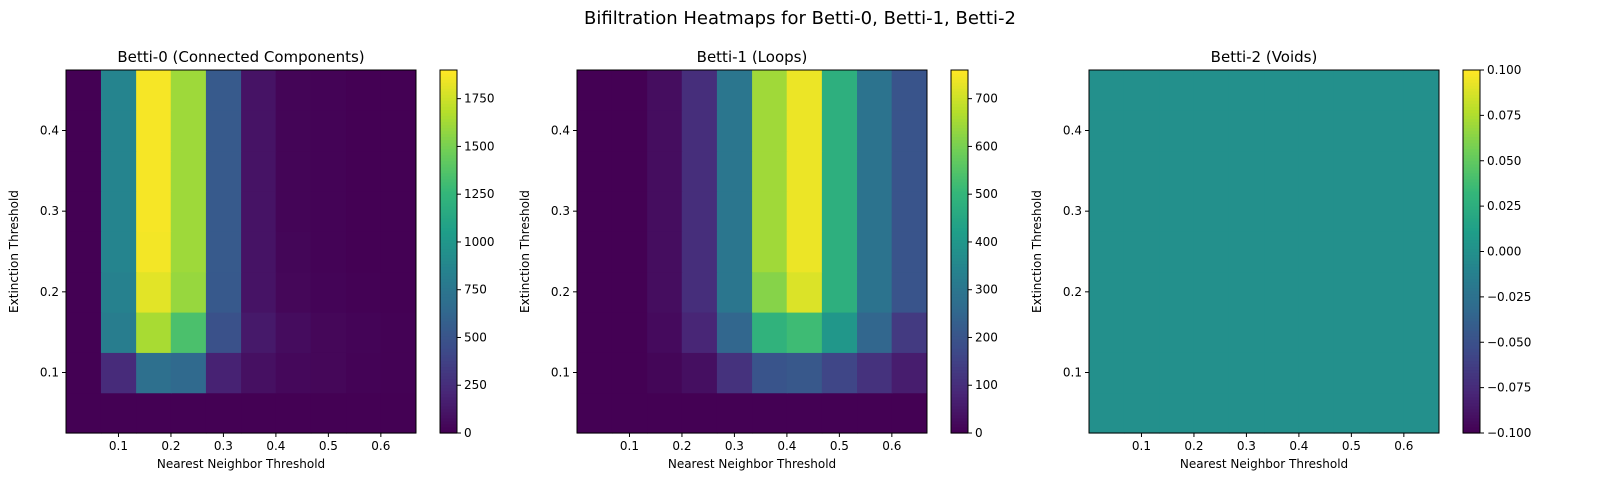 This screenshot has height=504, width=1600. Describe the element at coordinates (118, 446) in the screenshot. I see `x-tick-label: 0.1` at that location.